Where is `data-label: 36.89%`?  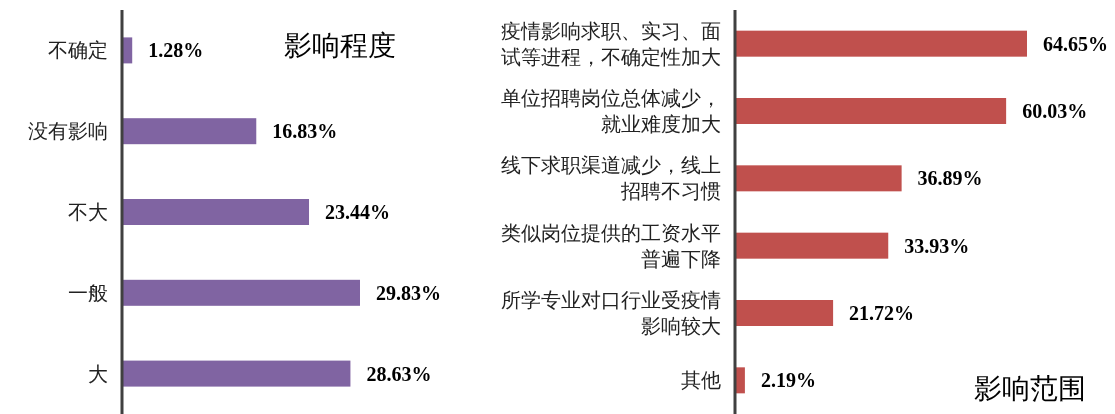
data-label: 36.89% is located at coordinates (950, 178).